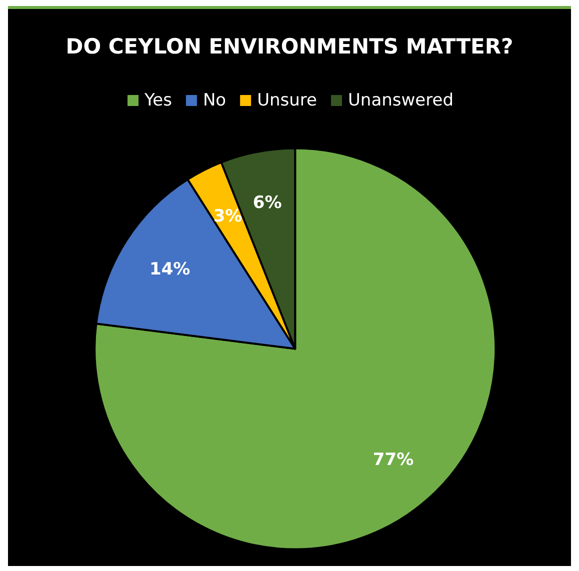 Image resolution: width=579 pixels, height=571 pixels. What do you see at coordinates (267, 203) in the screenshot?
I see `data-label: 6%` at bounding box center [267, 203].